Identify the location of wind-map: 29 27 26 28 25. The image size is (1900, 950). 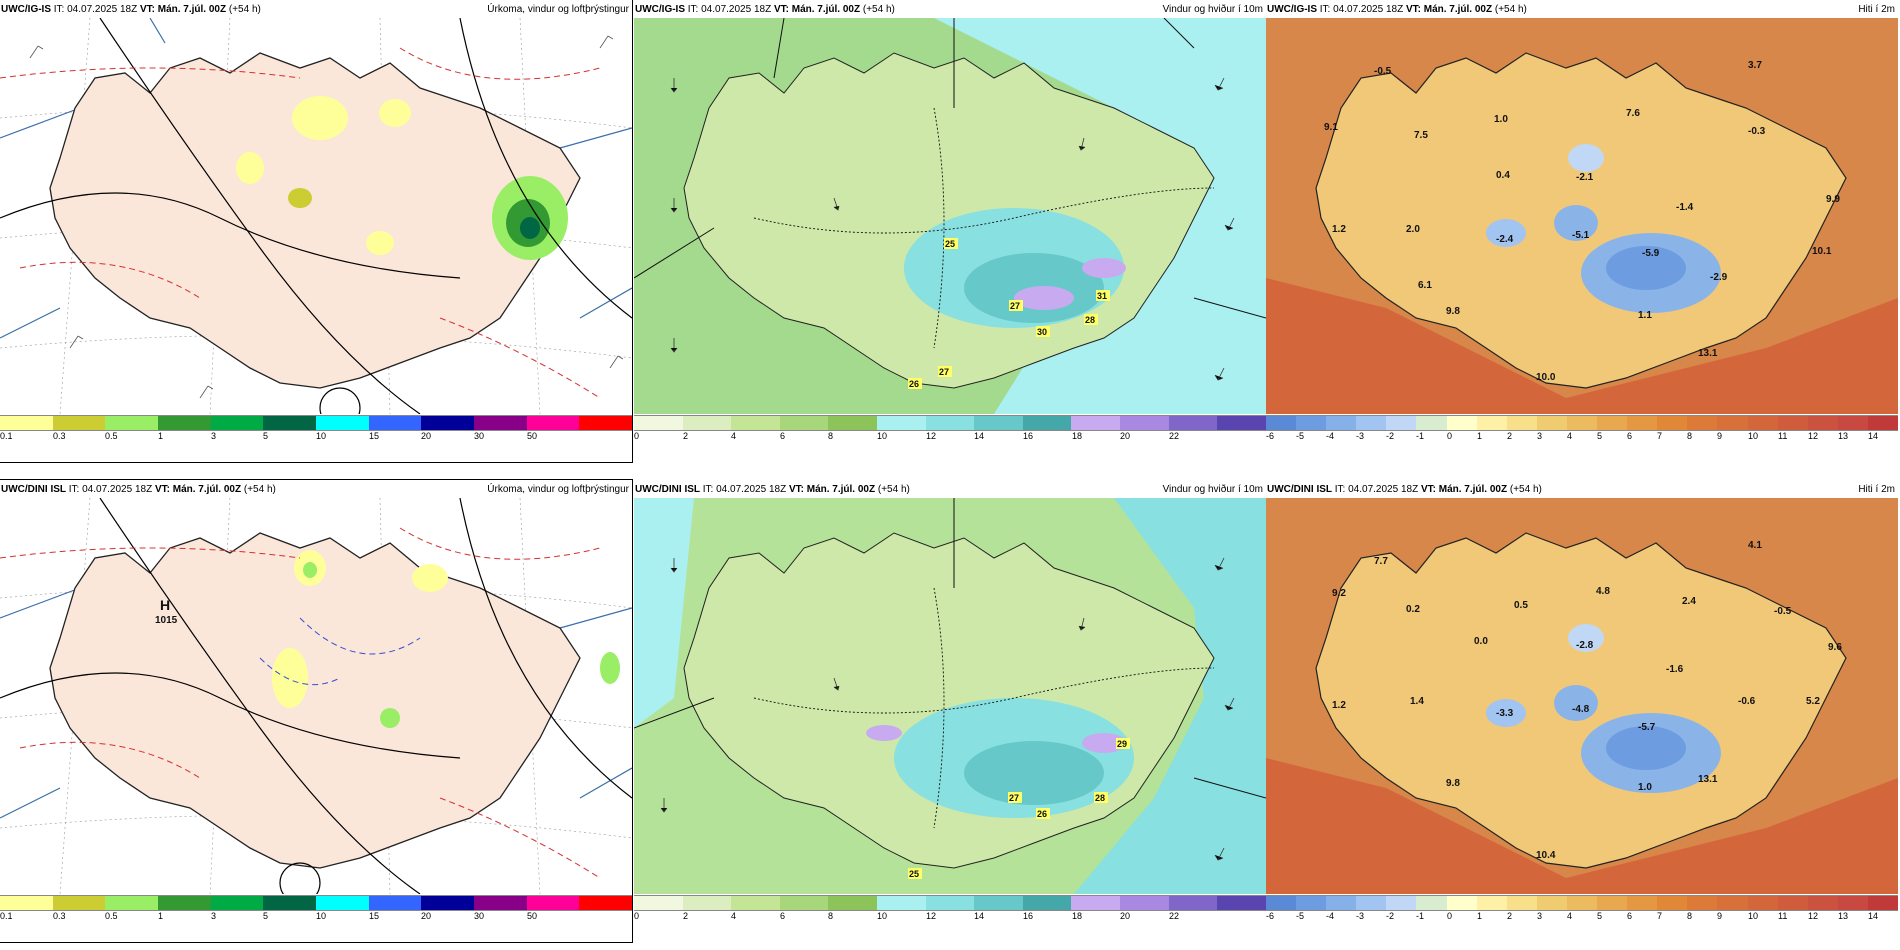
(950, 696).